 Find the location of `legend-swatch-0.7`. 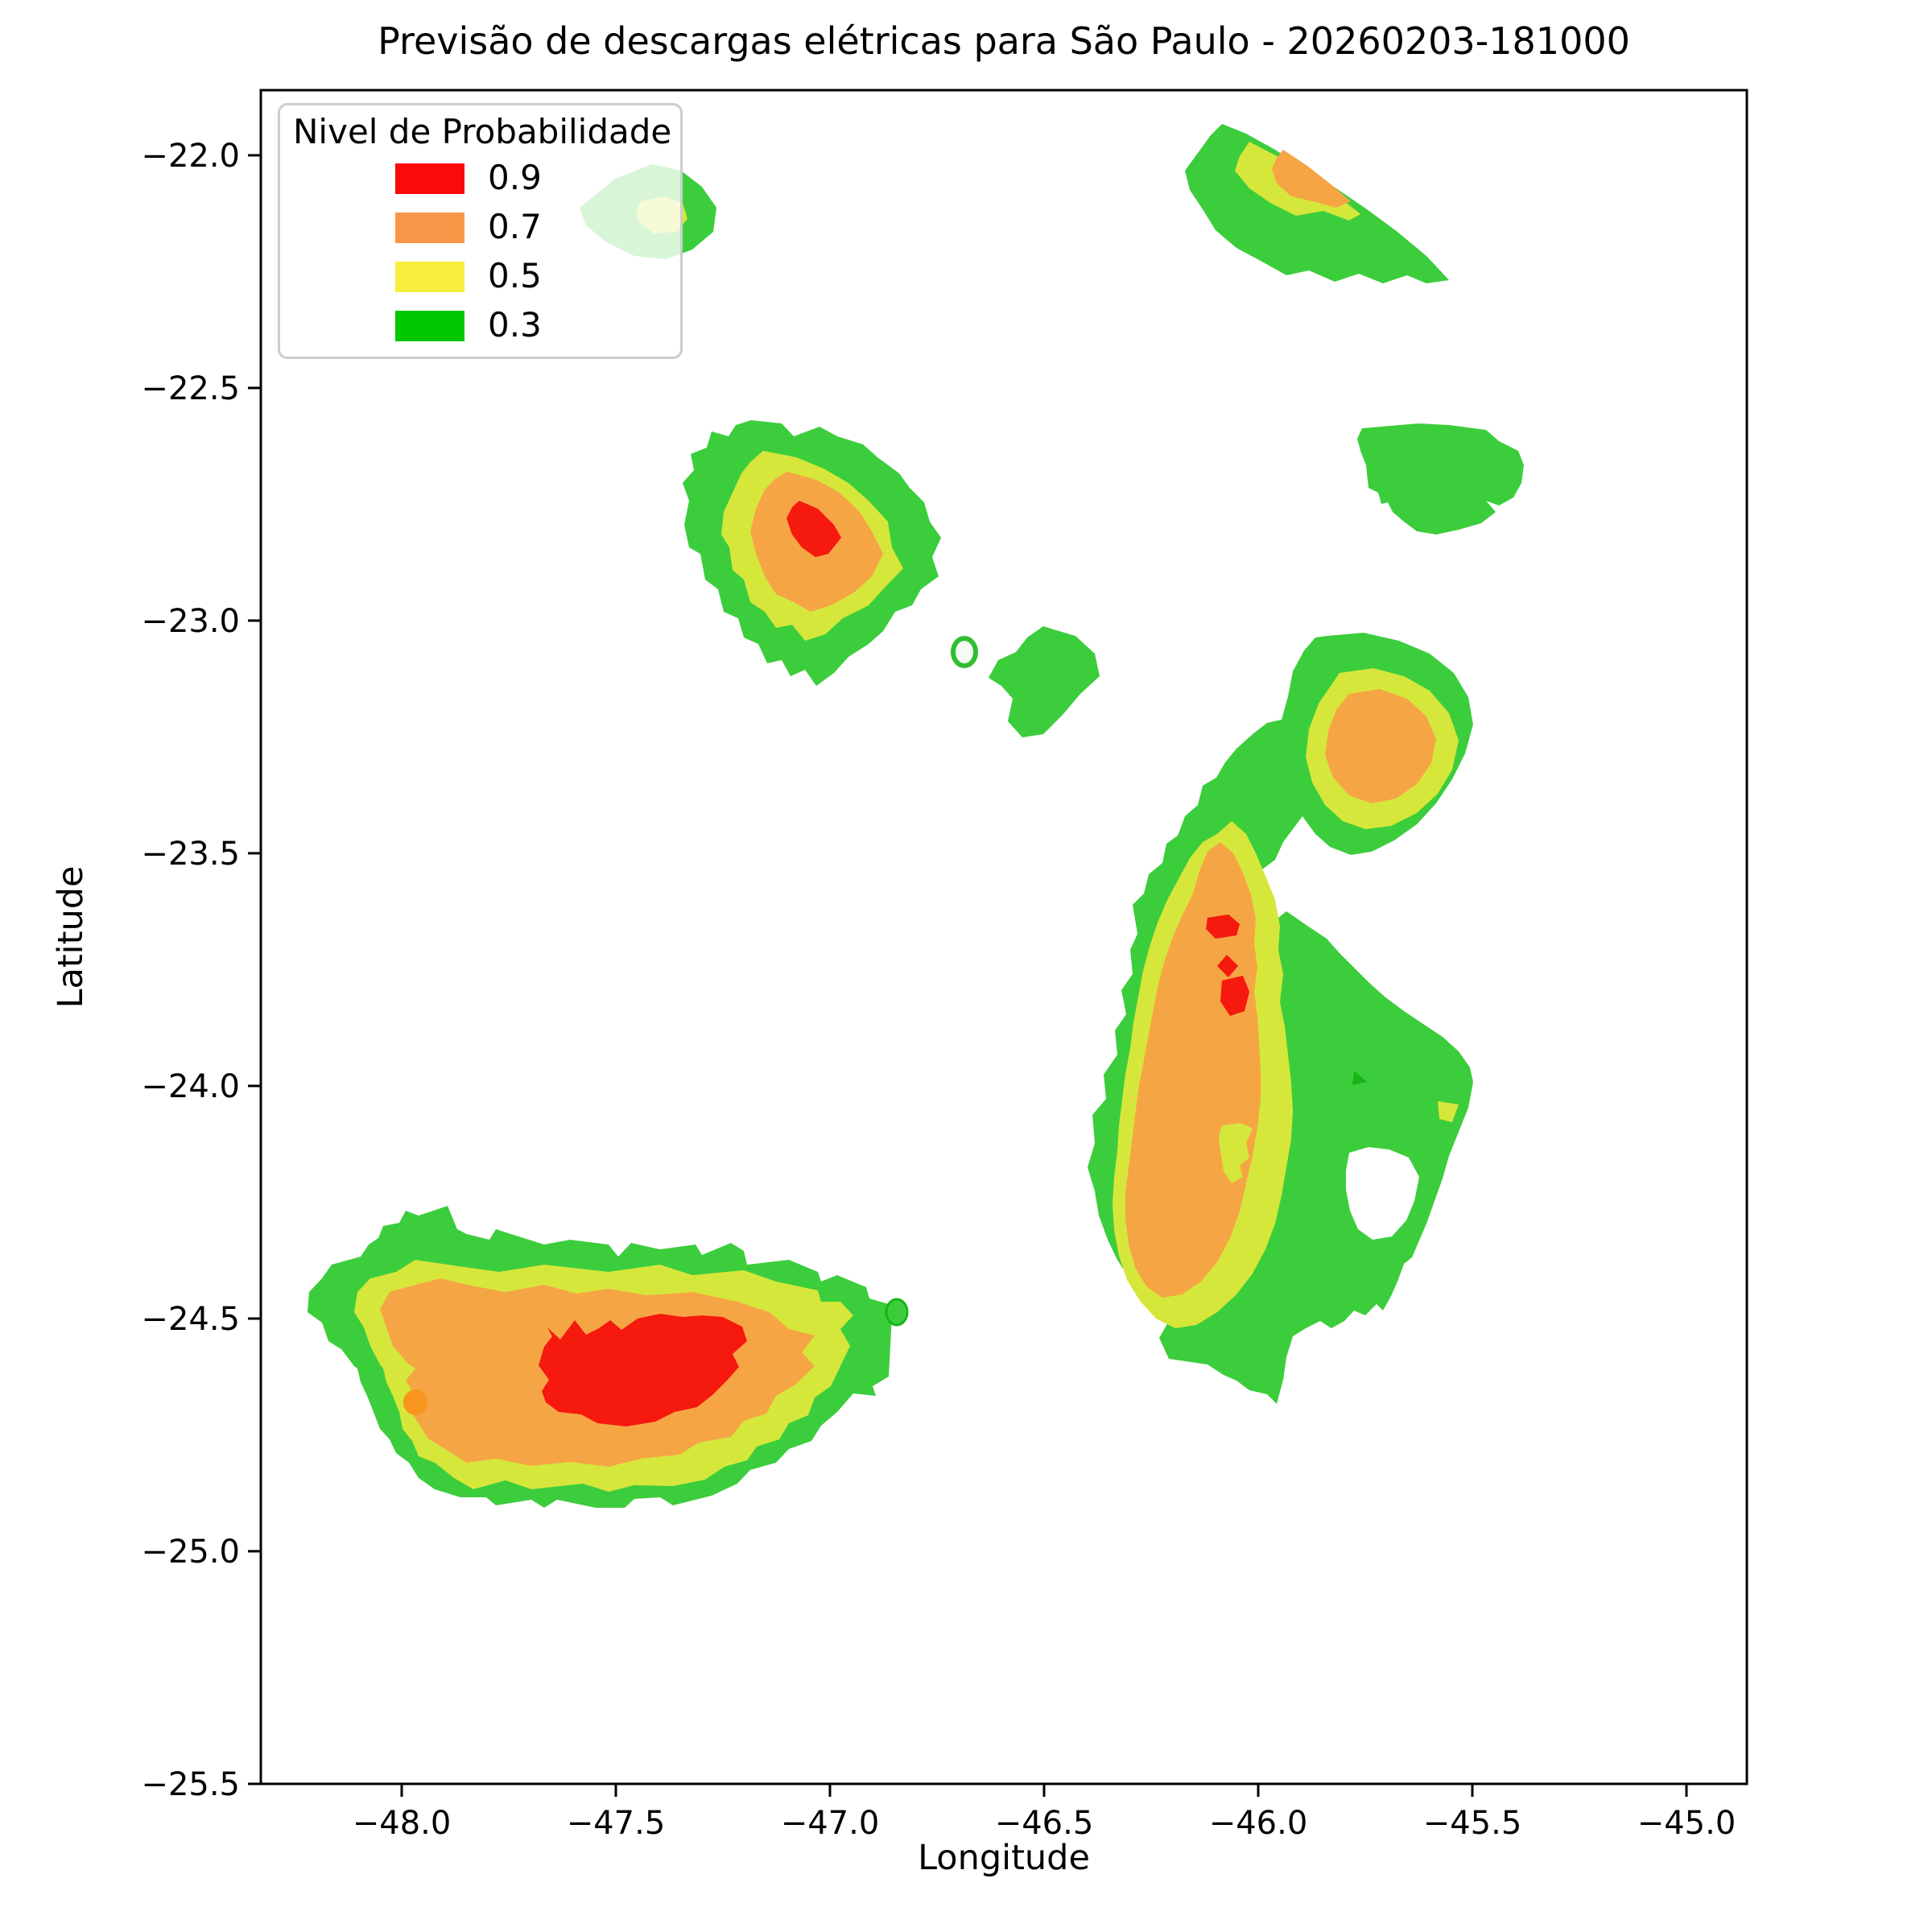

legend-swatch-0.7 is located at coordinates (429, 228).